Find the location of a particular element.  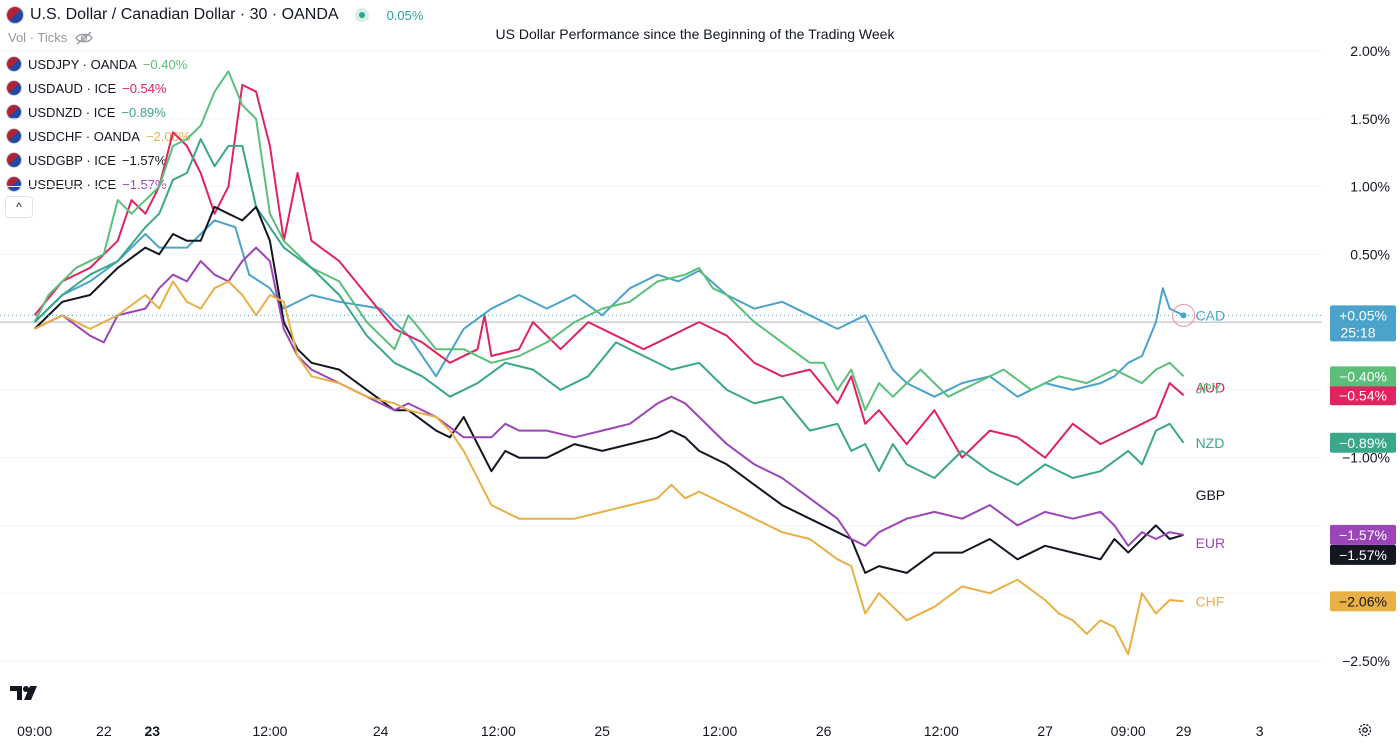

y-tick-label: 1.00% is located at coordinates (1370, 187).